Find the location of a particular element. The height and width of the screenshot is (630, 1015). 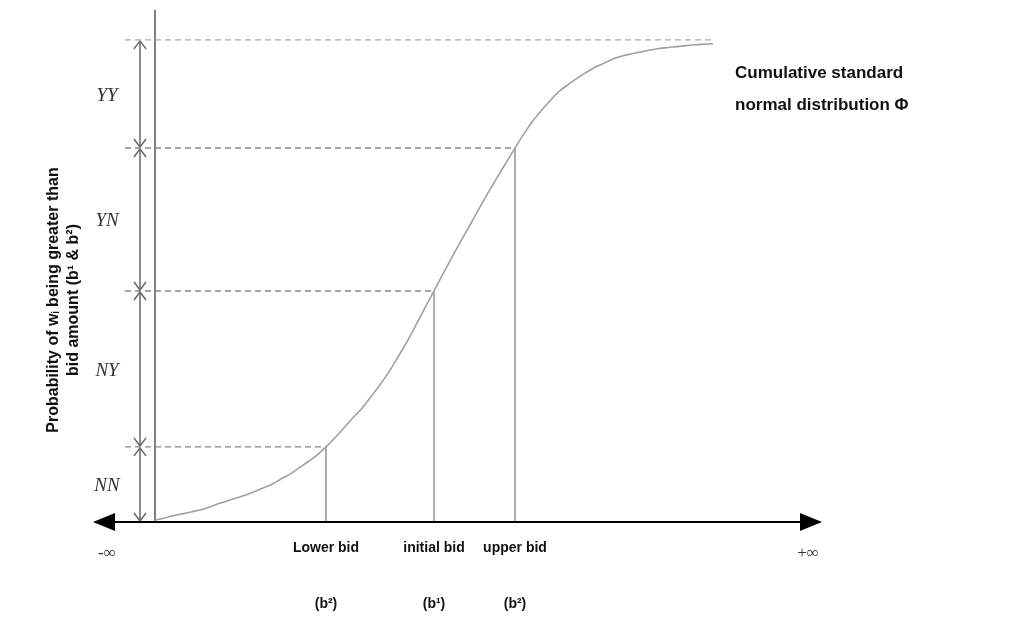

text: NY is located at coordinates (108, 369).